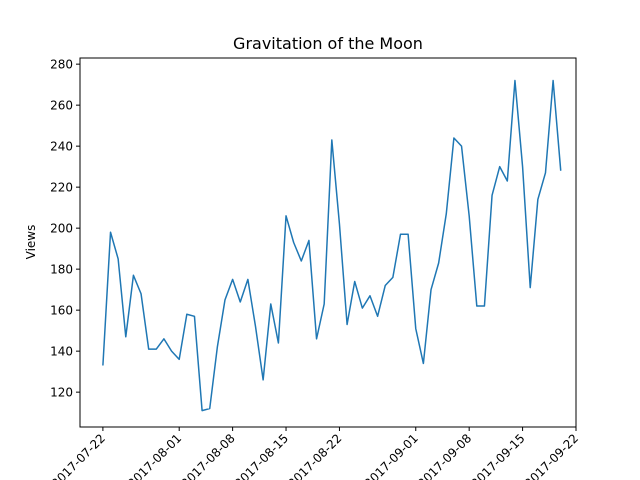  What do you see at coordinates (261, 455) in the screenshot?
I see `x-tick-label: 2017-08-15` at bounding box center [261, 455].